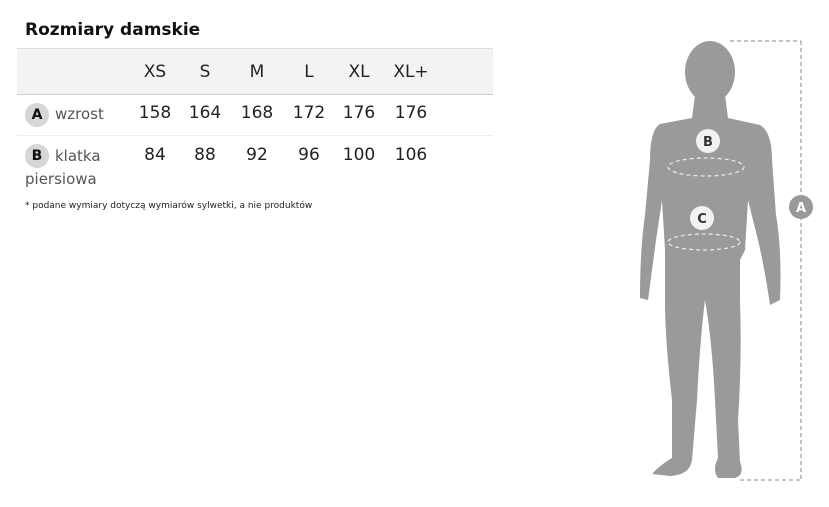 This screenshot has height=507, width=829. I want to click on table-header: XS S M L XL XL+, so click(255, 71).